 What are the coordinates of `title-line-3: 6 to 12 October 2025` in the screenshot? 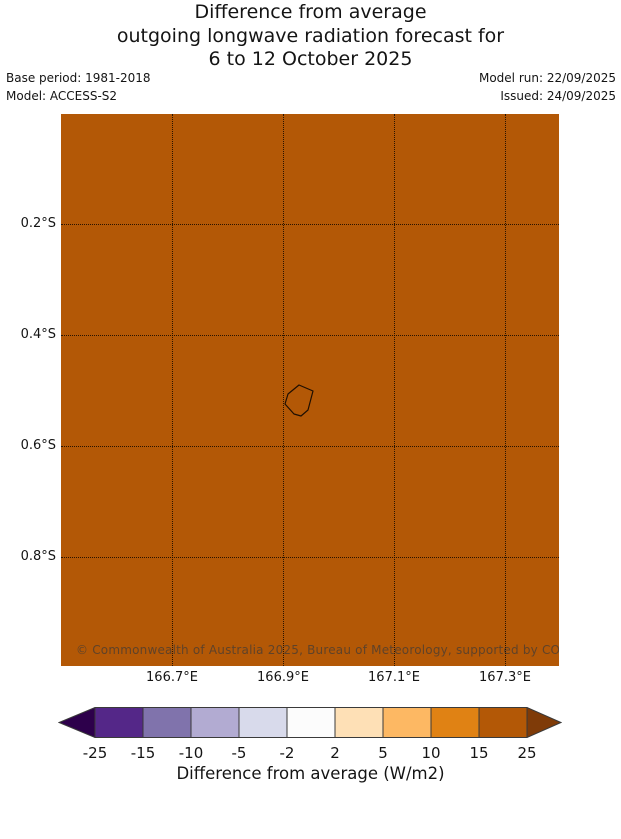 It's located at (310, 59).